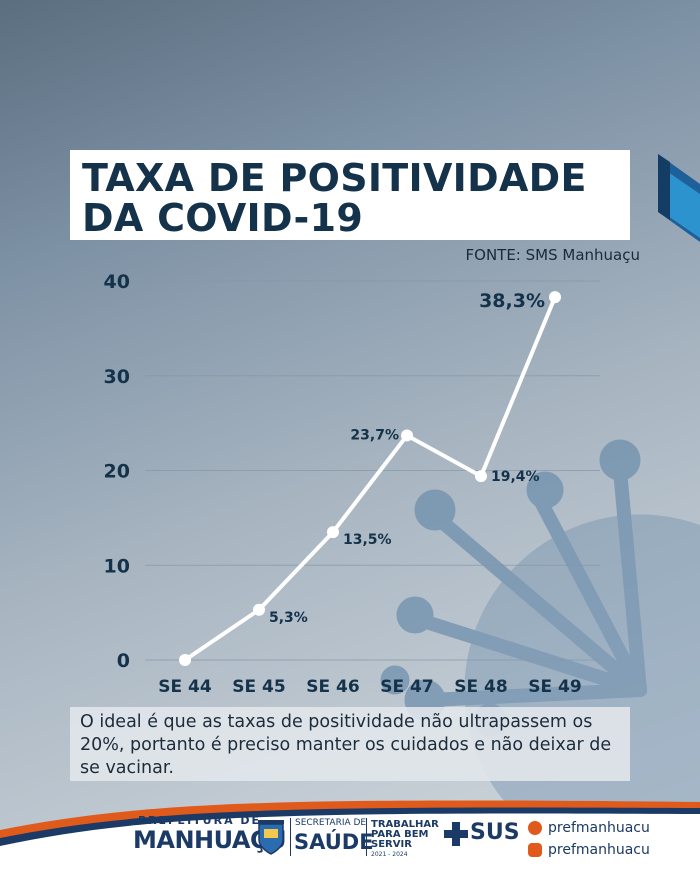 The width and height of the screenshot is (700, 875). I want to click on footer-background, so click(350, 837).